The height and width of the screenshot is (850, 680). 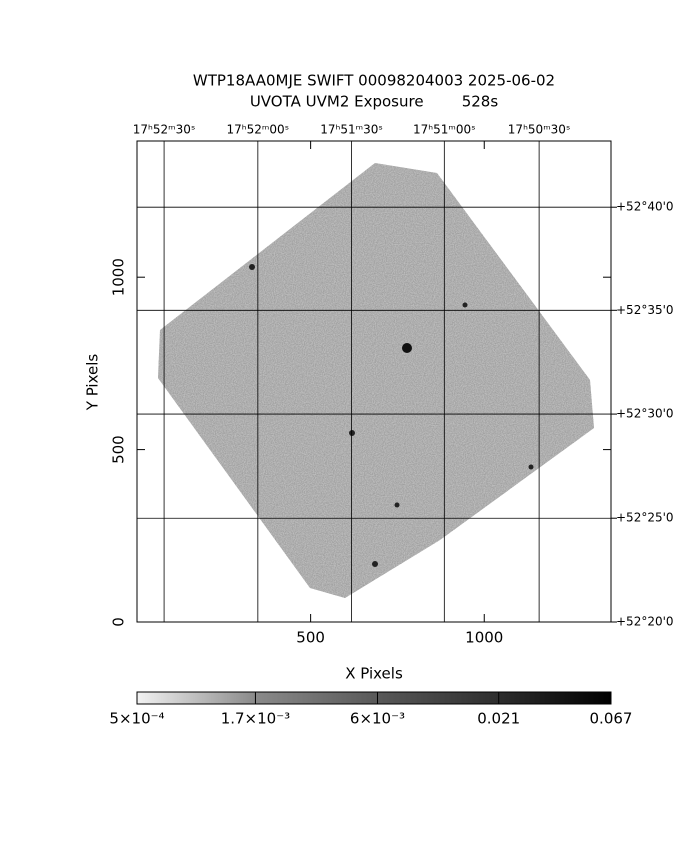 I want to click on x-tick-label: 1000, so click(x=484, y=638).